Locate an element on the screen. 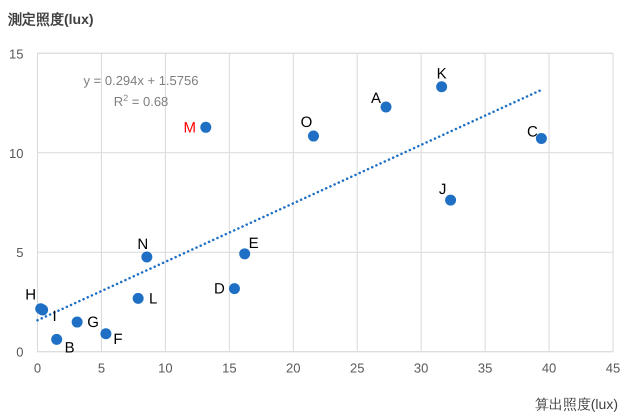 This screenshot has width=622, height=413. y-tick-label: 15 is located at coordinates (16, 54).